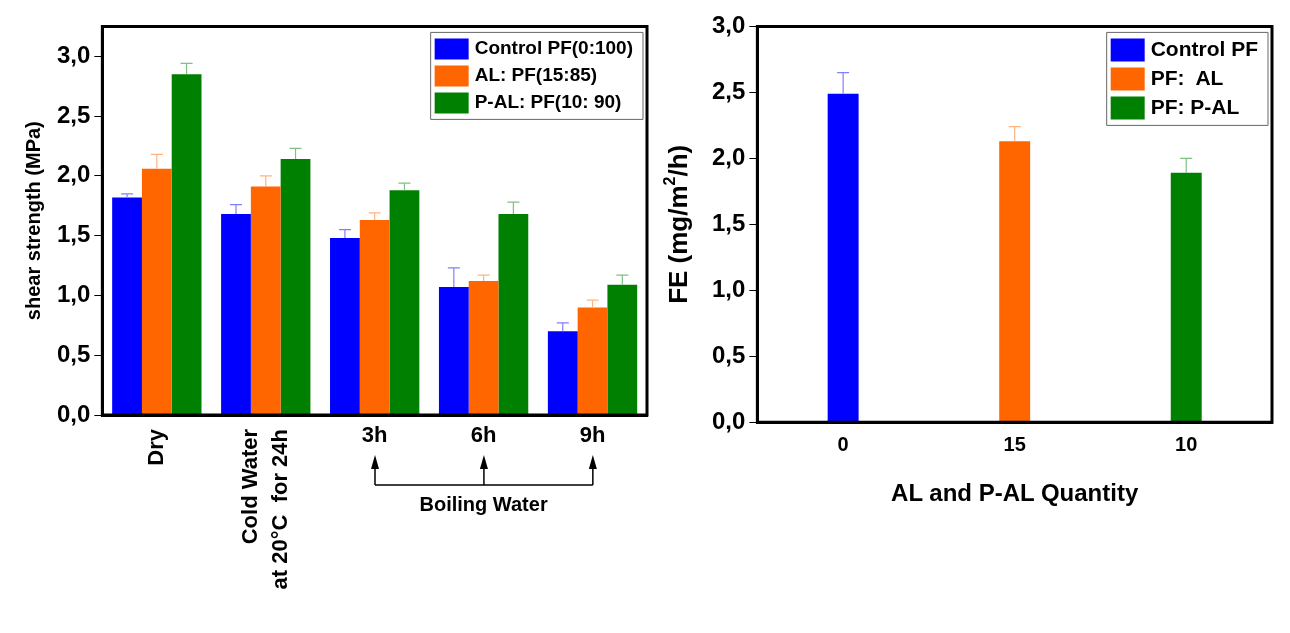 Image resolution: width=1290 pixels, height=633 pixels. Describe the element at coordinates (1186, 443) in the screenshot. I see `x-tick-label: 10` at that location.